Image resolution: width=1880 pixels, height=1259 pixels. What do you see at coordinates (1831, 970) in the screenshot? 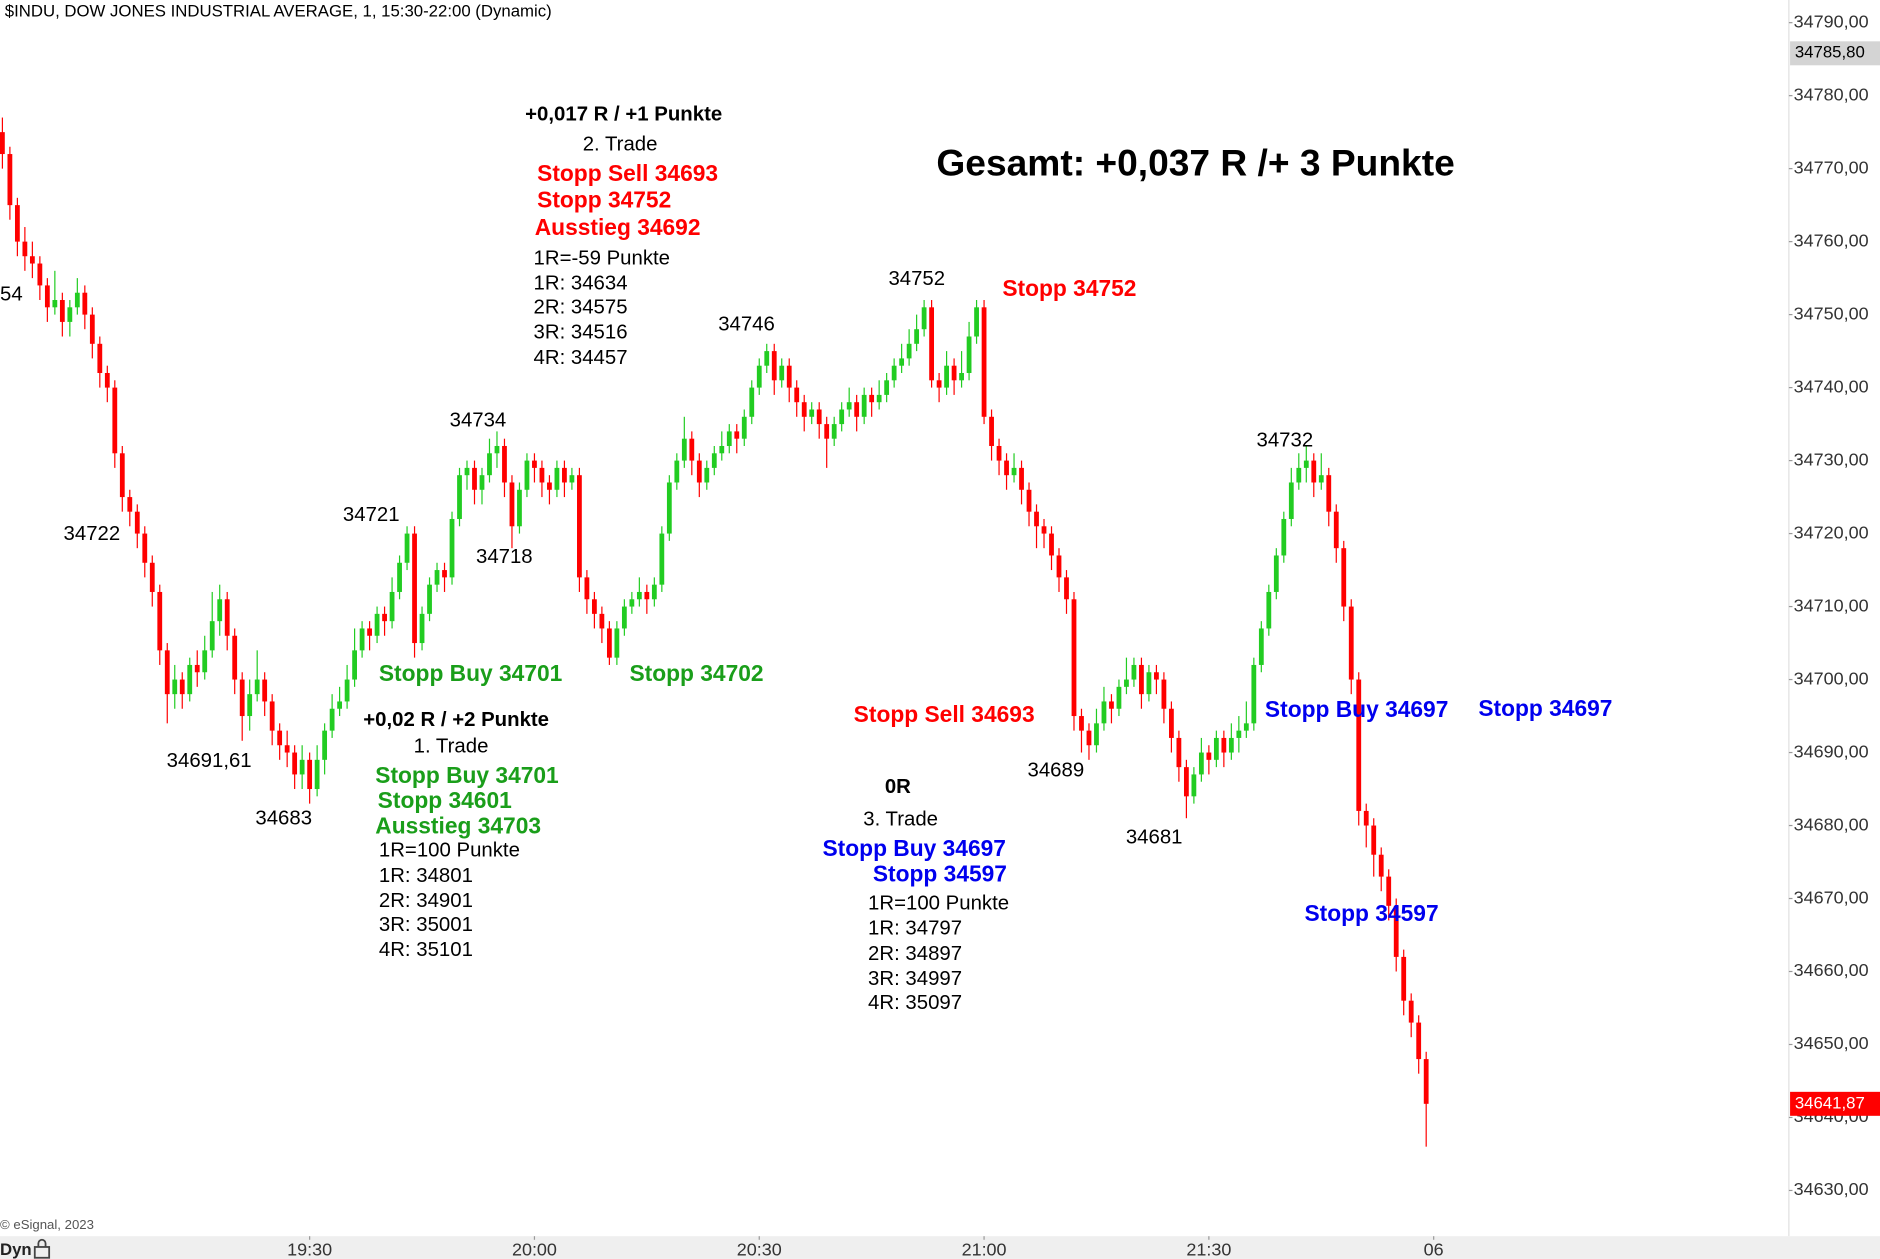
I see `y-tick-label: 34660,00` at bounding box center [1831, 970].